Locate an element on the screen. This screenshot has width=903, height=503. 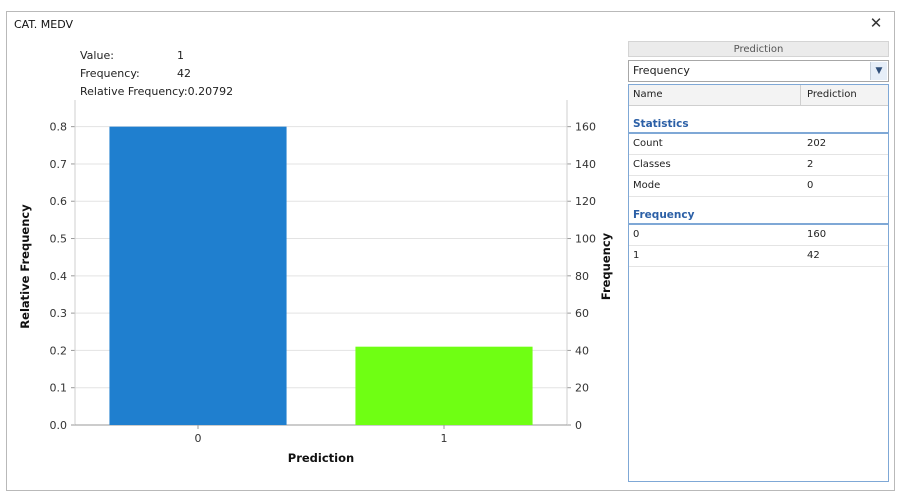
value-label: Value: is located at coordinates (97, 55).